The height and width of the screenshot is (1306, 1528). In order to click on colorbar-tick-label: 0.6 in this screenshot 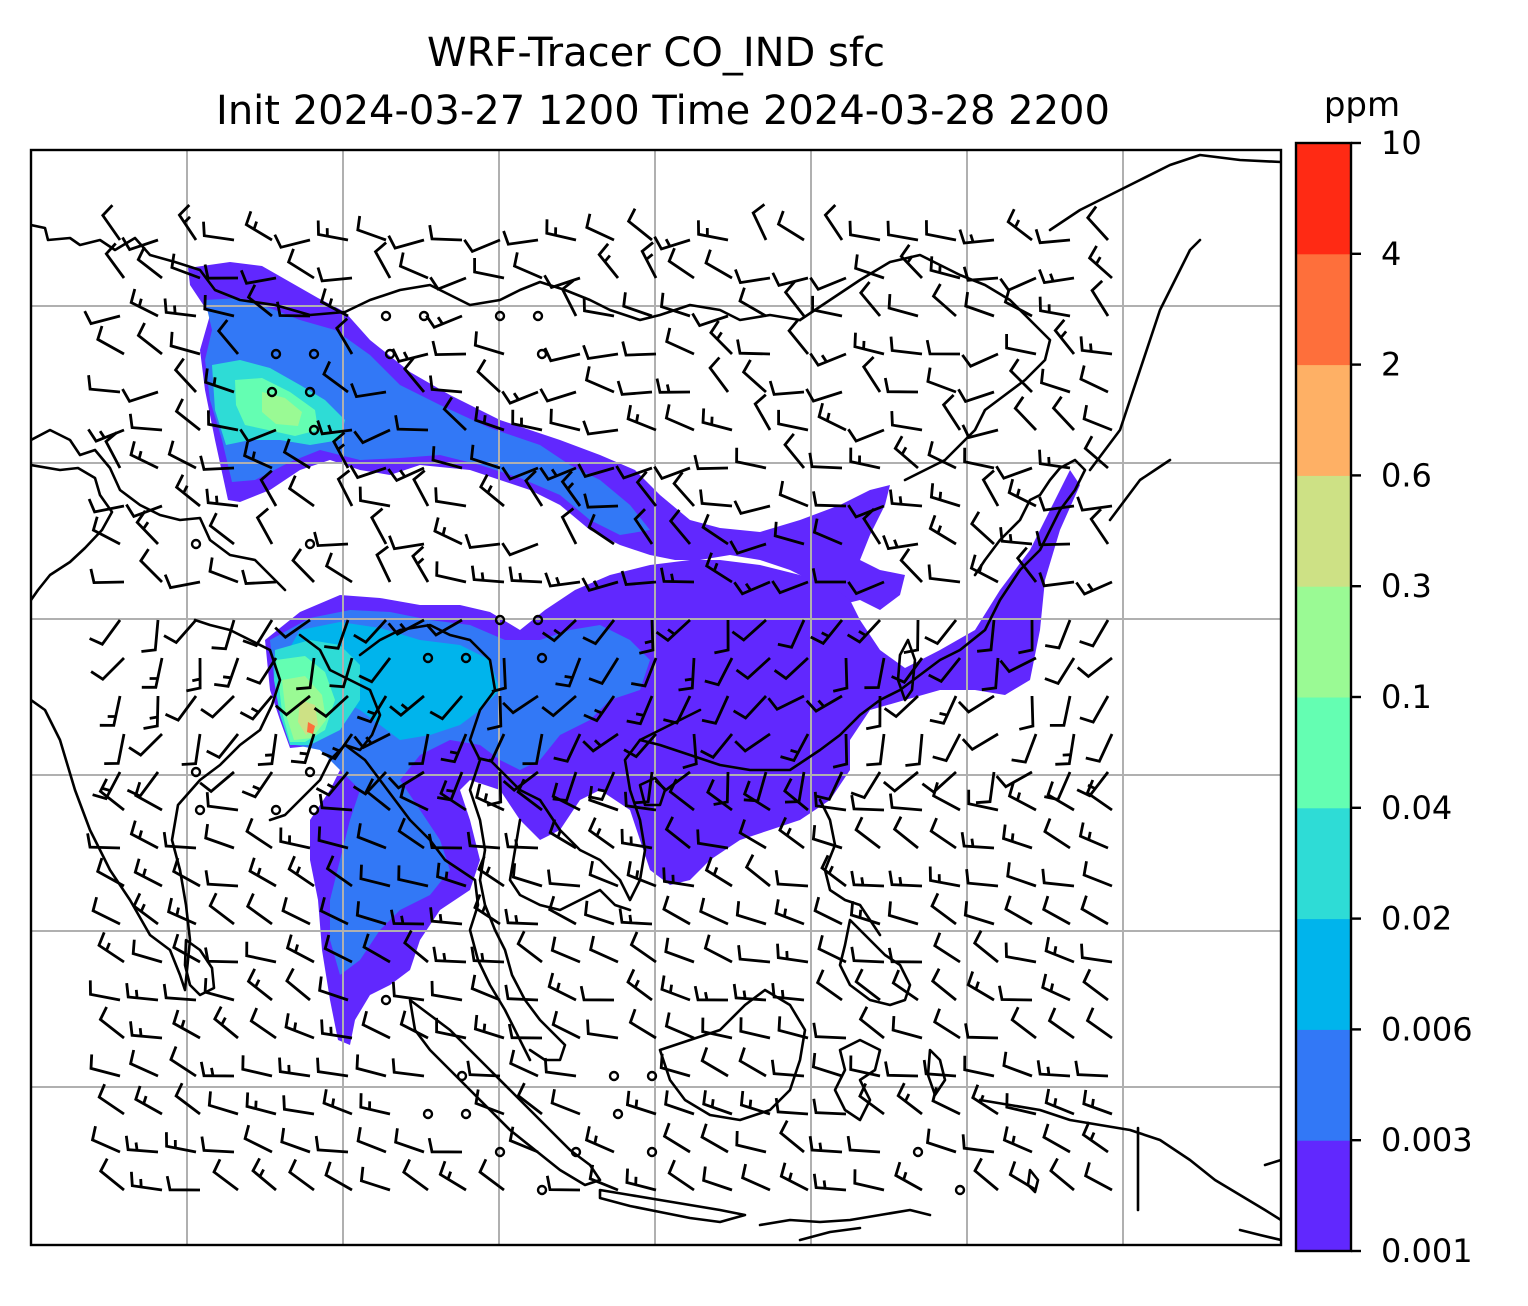, I will do `click(1406, 475)`.